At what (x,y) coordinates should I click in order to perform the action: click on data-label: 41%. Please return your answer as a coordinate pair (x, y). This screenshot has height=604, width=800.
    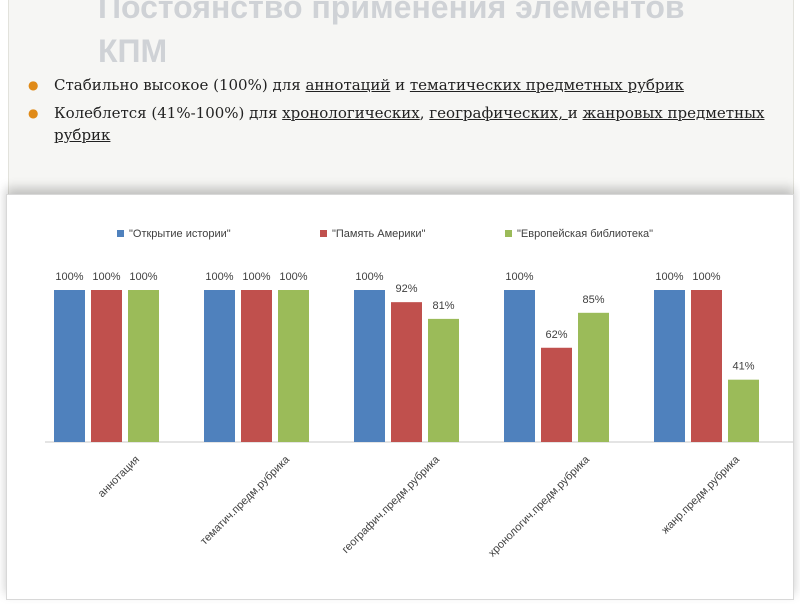
    Looking at the image, I should click on (743, 367).